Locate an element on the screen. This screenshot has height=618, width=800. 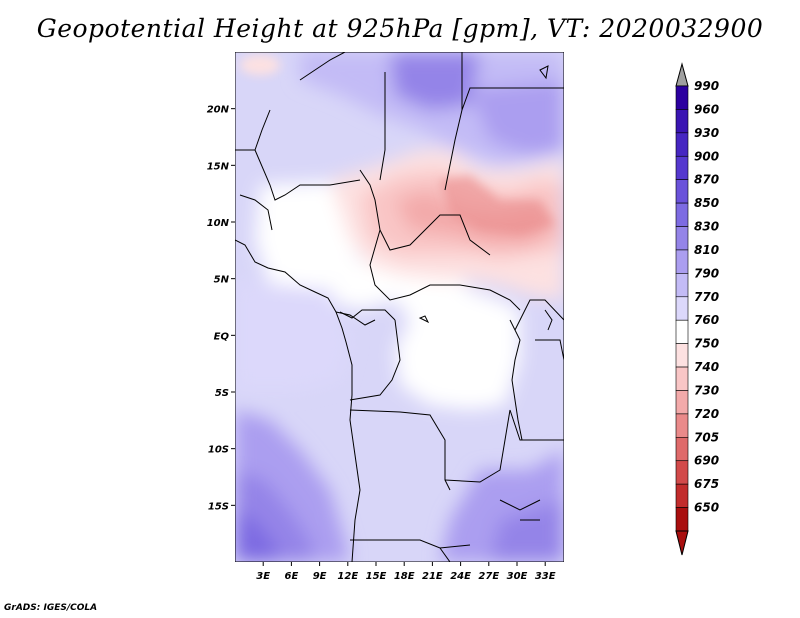
colorbar-label: 930 is located at coordinates (706, 133).